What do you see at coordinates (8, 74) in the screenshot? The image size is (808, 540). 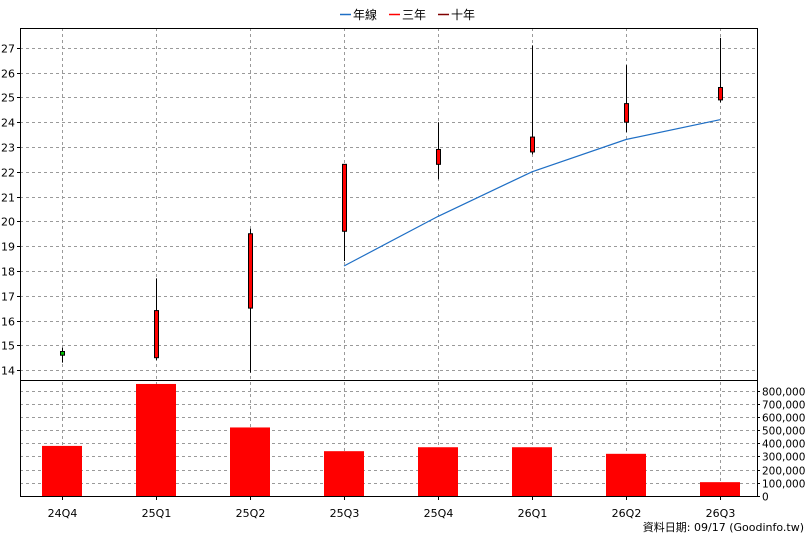 I see `price-tick-label: 26` at bounding box center [8, 74].